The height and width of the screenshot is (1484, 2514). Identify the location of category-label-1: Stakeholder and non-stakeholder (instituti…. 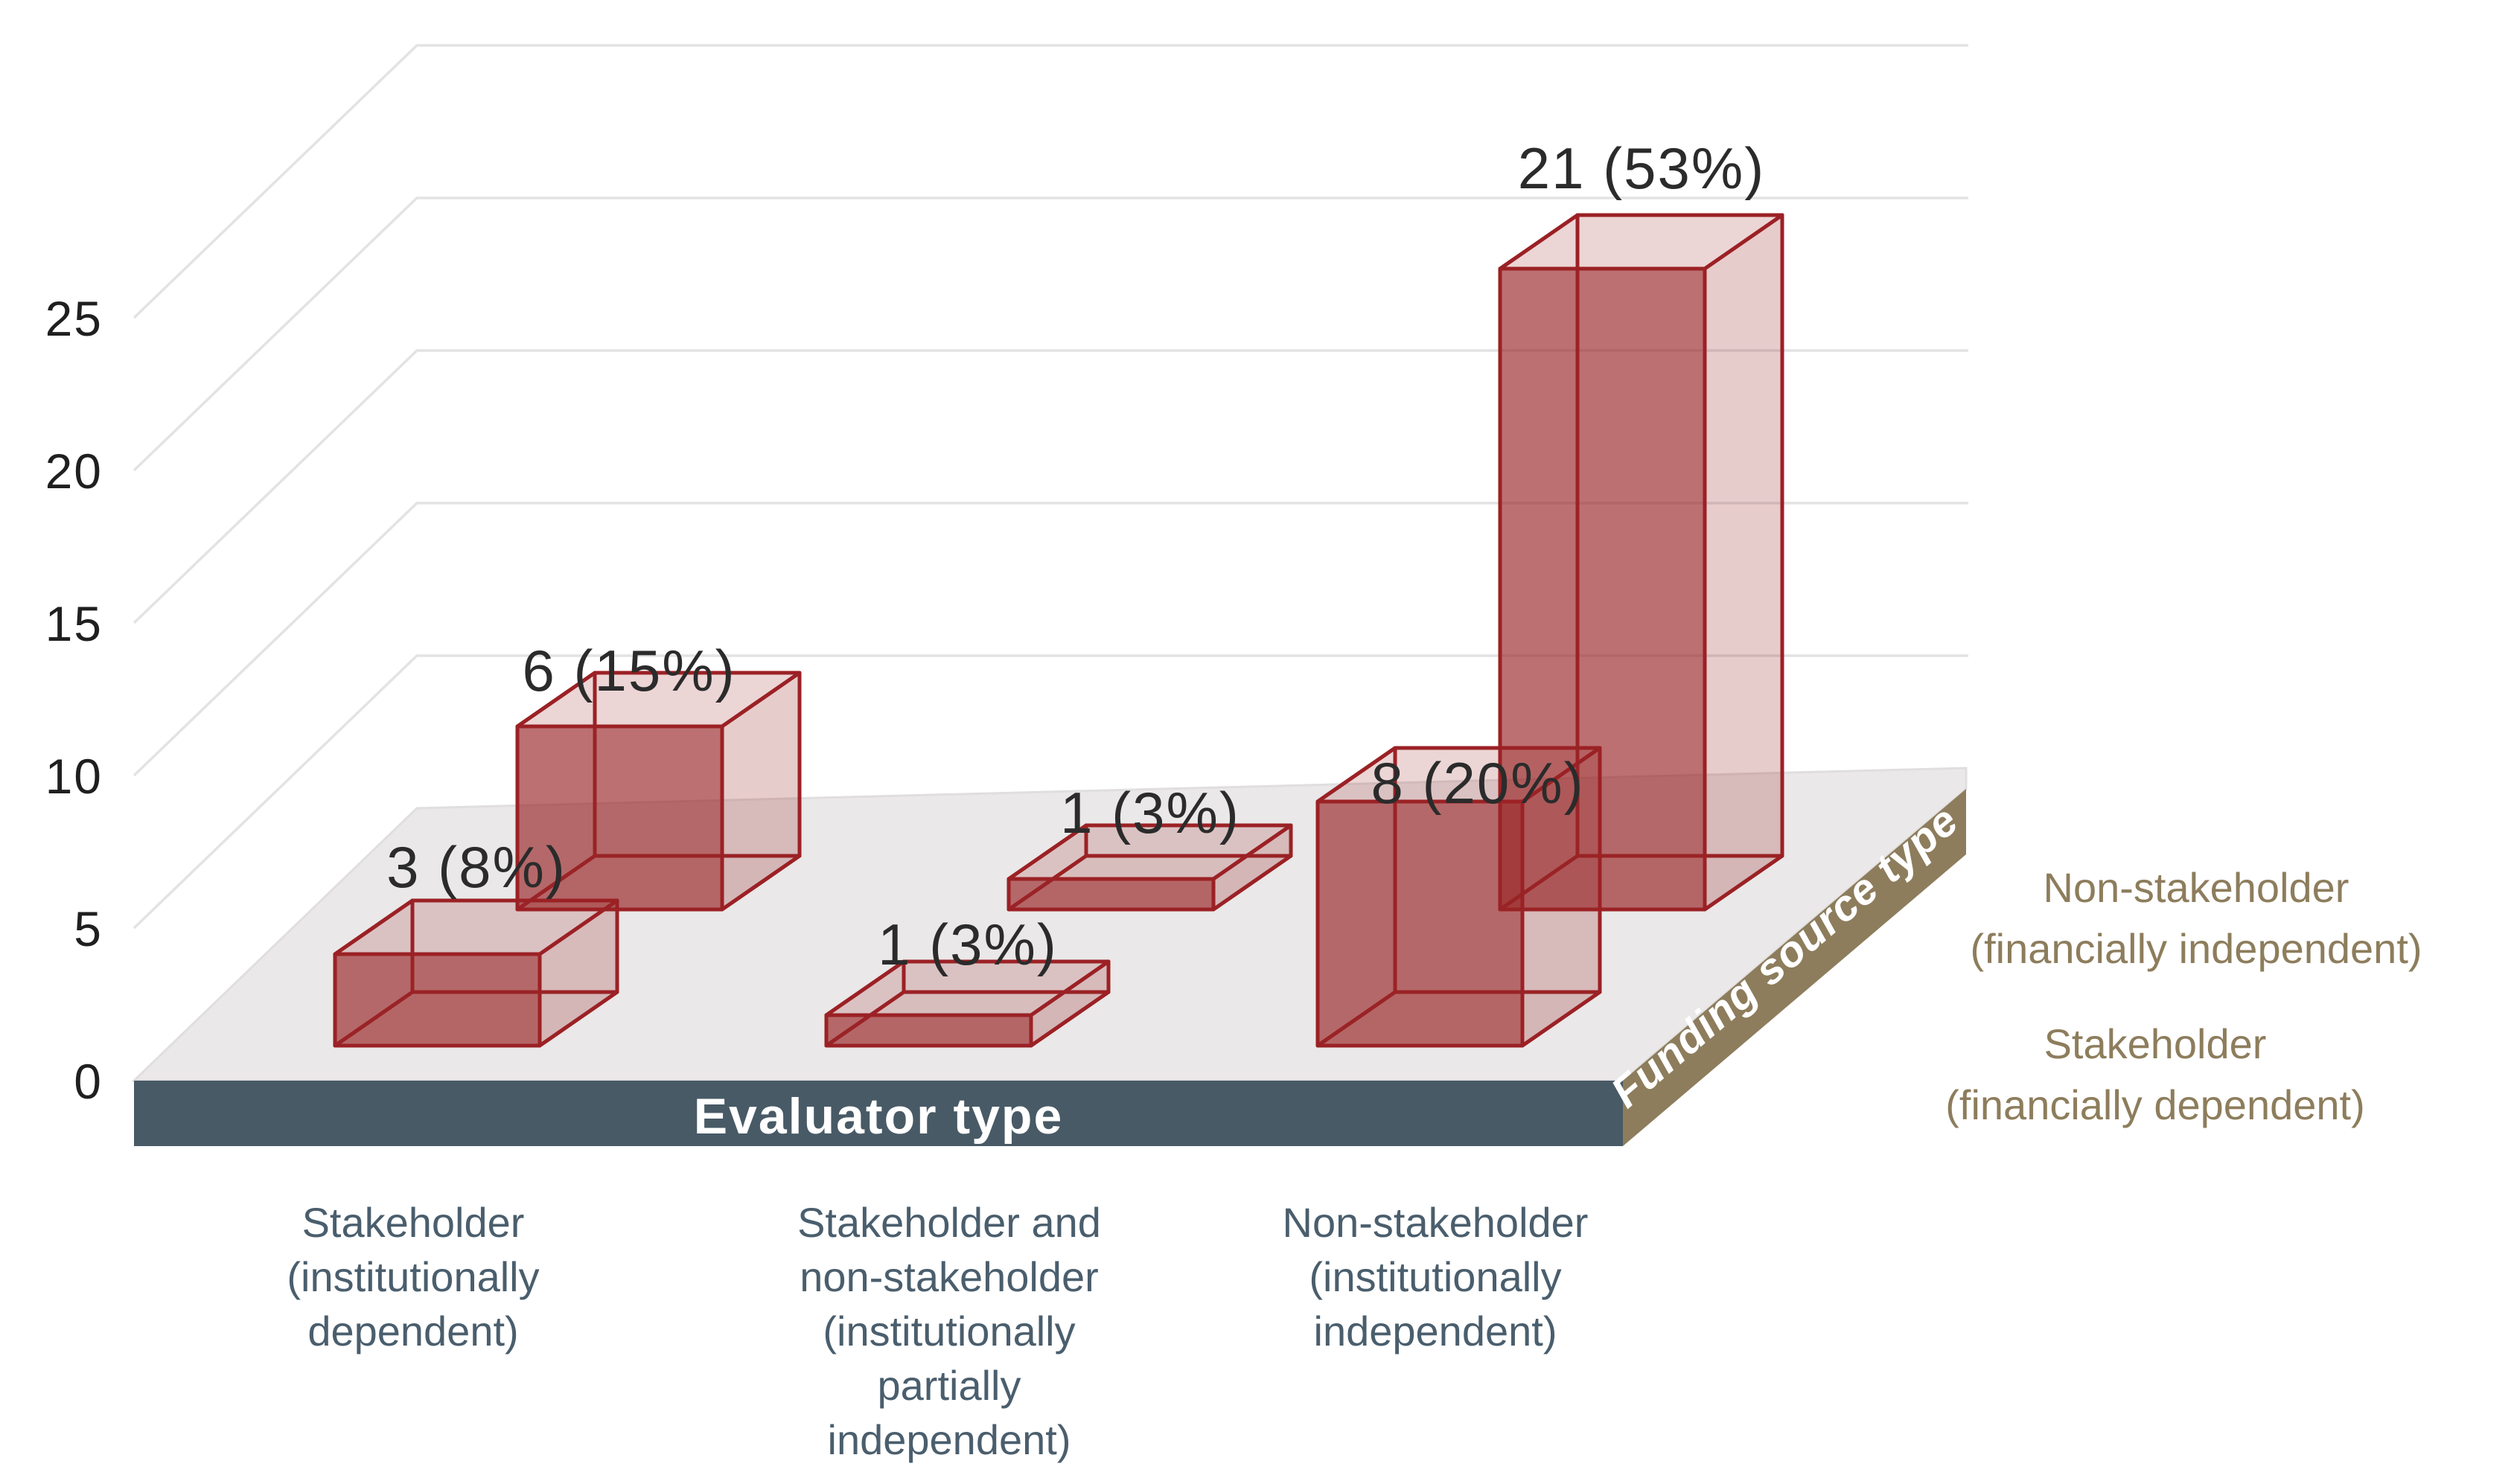
(949, 1331).